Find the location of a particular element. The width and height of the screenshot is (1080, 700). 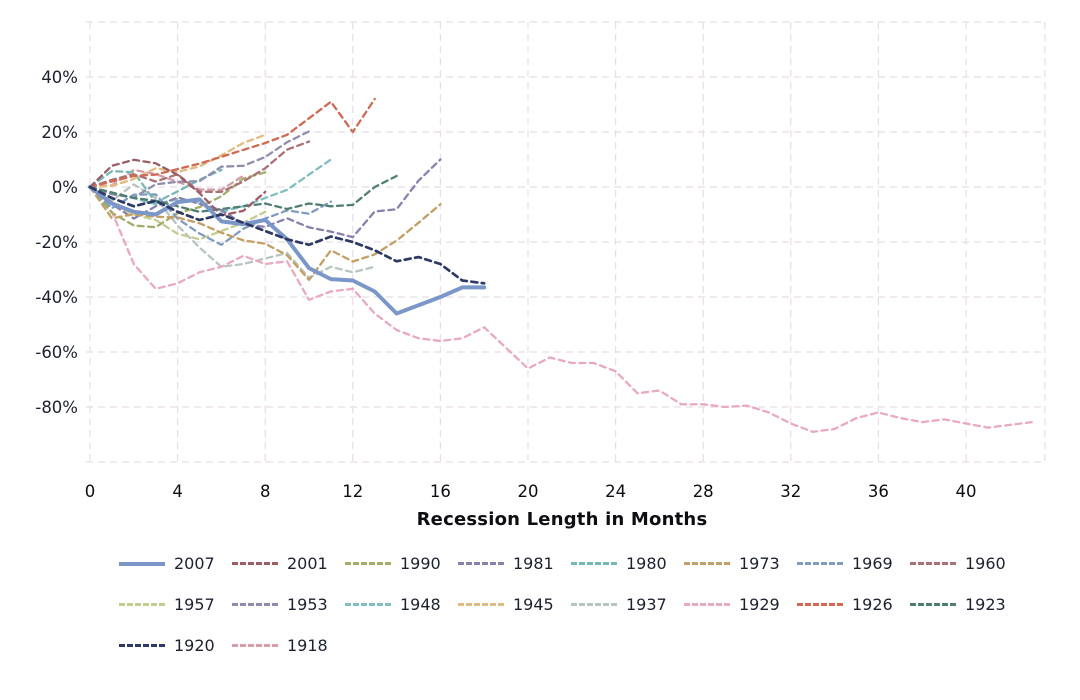

series-line-1926 is located at coordinates (232, 143).